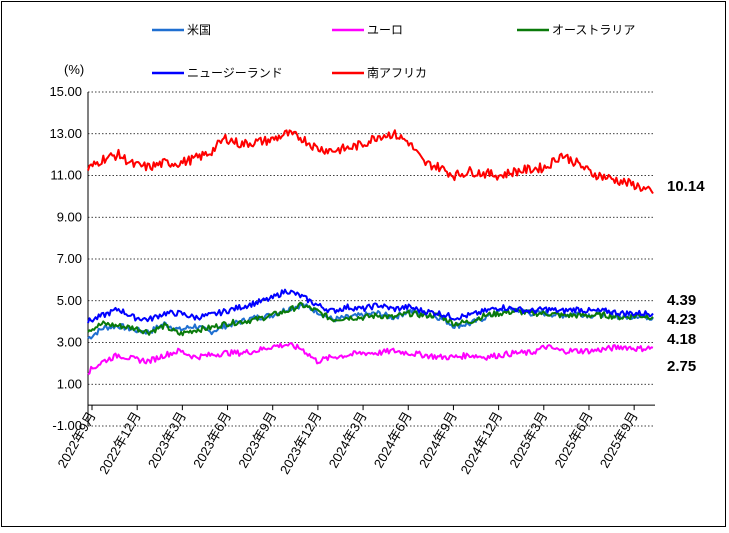 This screenshot has height=533, width=729. I want to click on x-tick-label: 2024年12月, so click(482, 443).